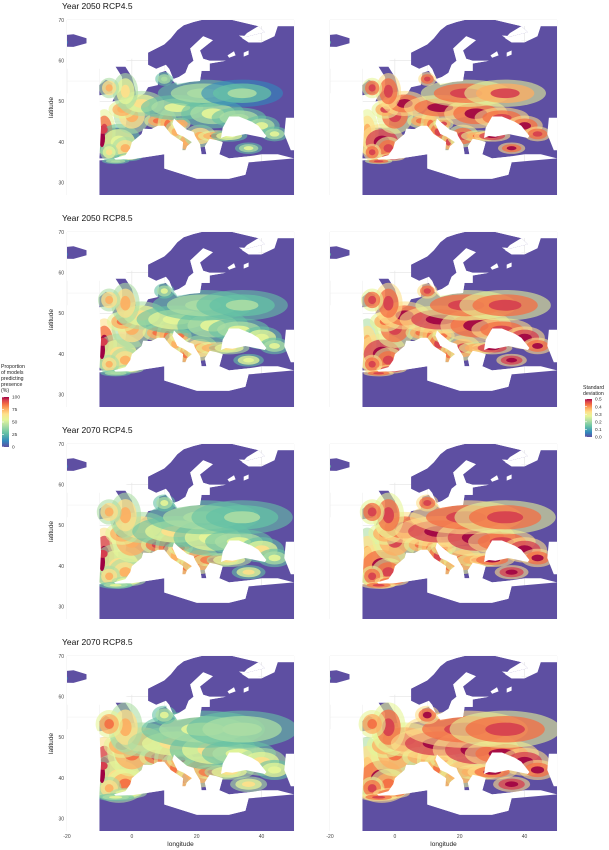 This screenshot has width=609, height=850. Describe the element at coordinates (11, 385) in the screenshot. I see `presence-legend-title-4: presence` at that location.